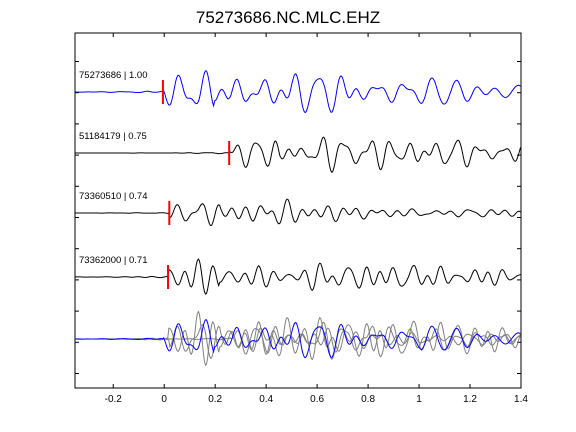 The height and width of the screenshot is (432, 576). What do you see at coordinates (470, 399) in the screenshot?
I see `x-tick-label: 1.2` at bounding box center [470, 399].